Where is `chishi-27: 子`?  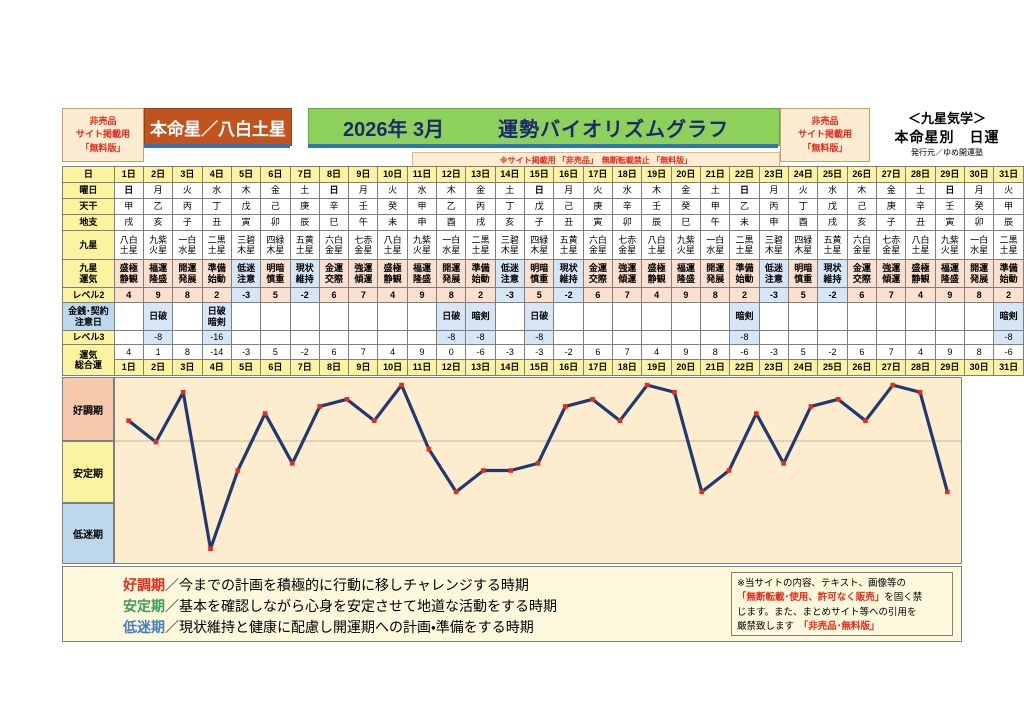
chishi-27: 子 is located at coordinates (891, 222).